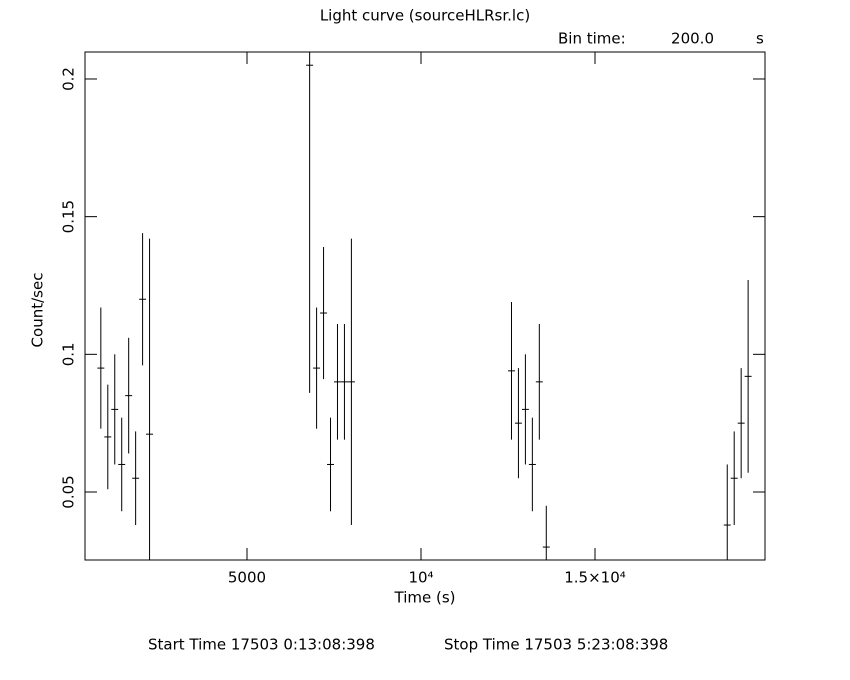 The image size is (850, 680). What do you see at coordinates (425, 598) in the screenshot?
I see `x-axis-label: Time (s)` at bounding box center [425, 598].